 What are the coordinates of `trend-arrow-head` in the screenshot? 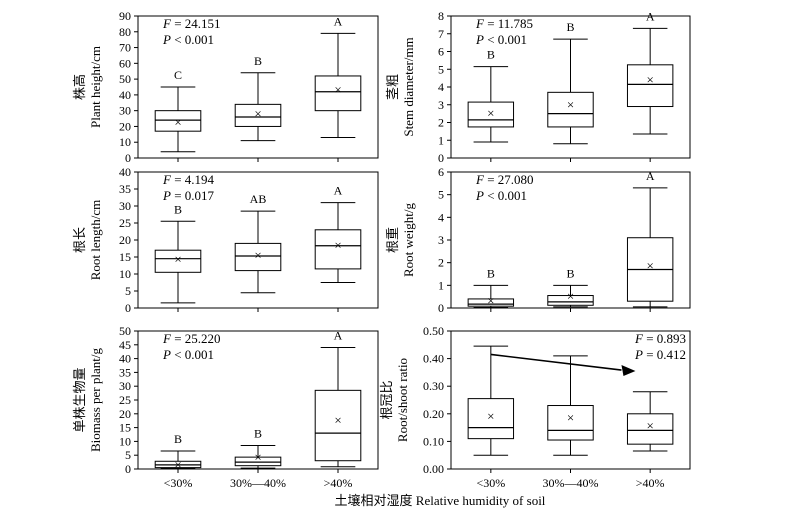 It's located at (628, 371).